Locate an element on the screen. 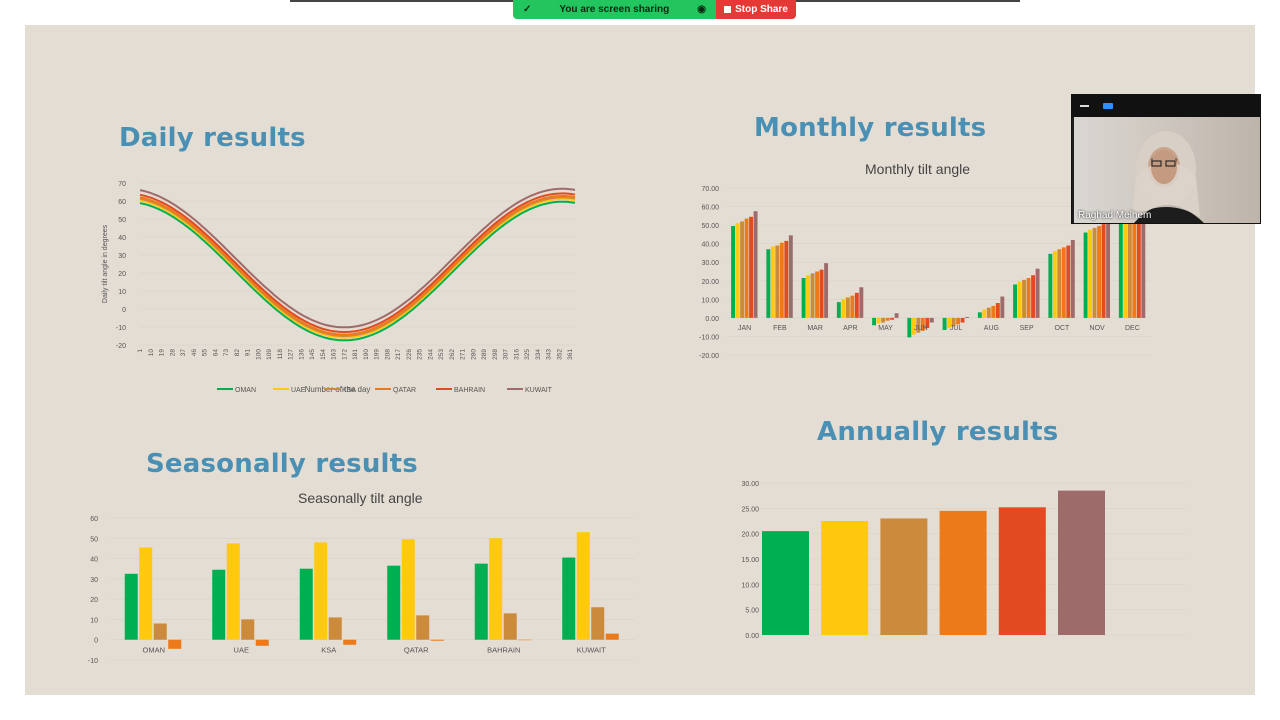  x-tick-label: 307 is located at coordinates (506, 354).